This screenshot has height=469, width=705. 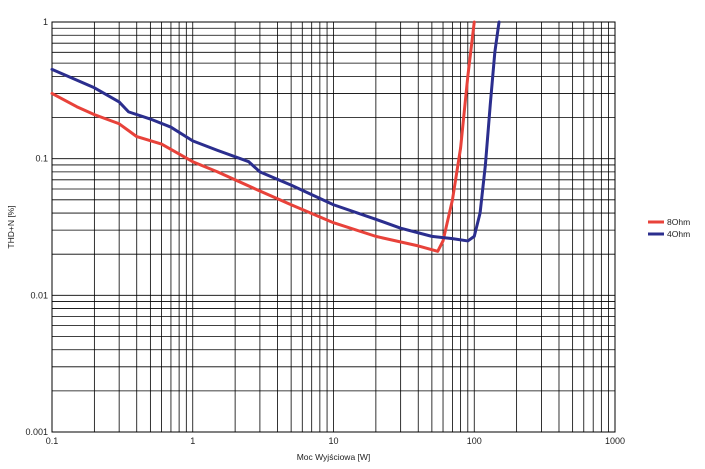 I want to click on legend-label: 8Ohm, so click(x=678, y=222).